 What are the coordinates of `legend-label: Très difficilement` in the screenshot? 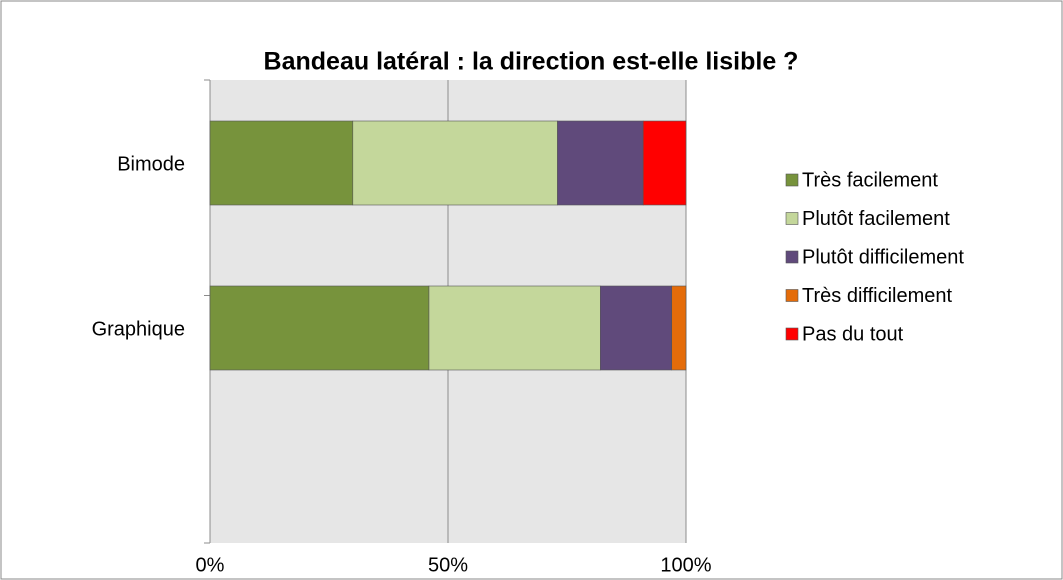 It's located at (877, 296).